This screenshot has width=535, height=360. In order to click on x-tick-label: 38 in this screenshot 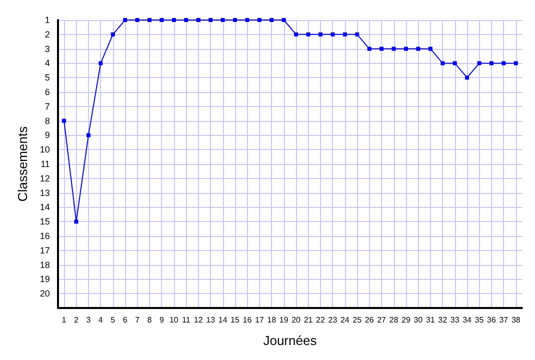, I will do `click(516, 320)`.